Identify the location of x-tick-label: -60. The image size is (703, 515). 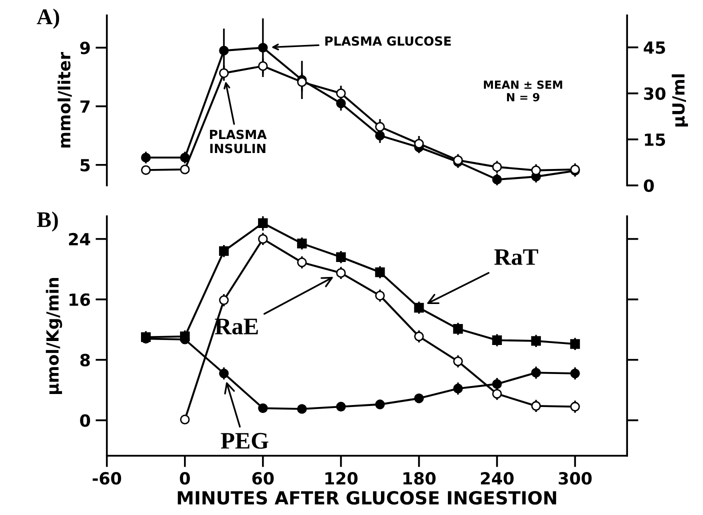
(107, 478).